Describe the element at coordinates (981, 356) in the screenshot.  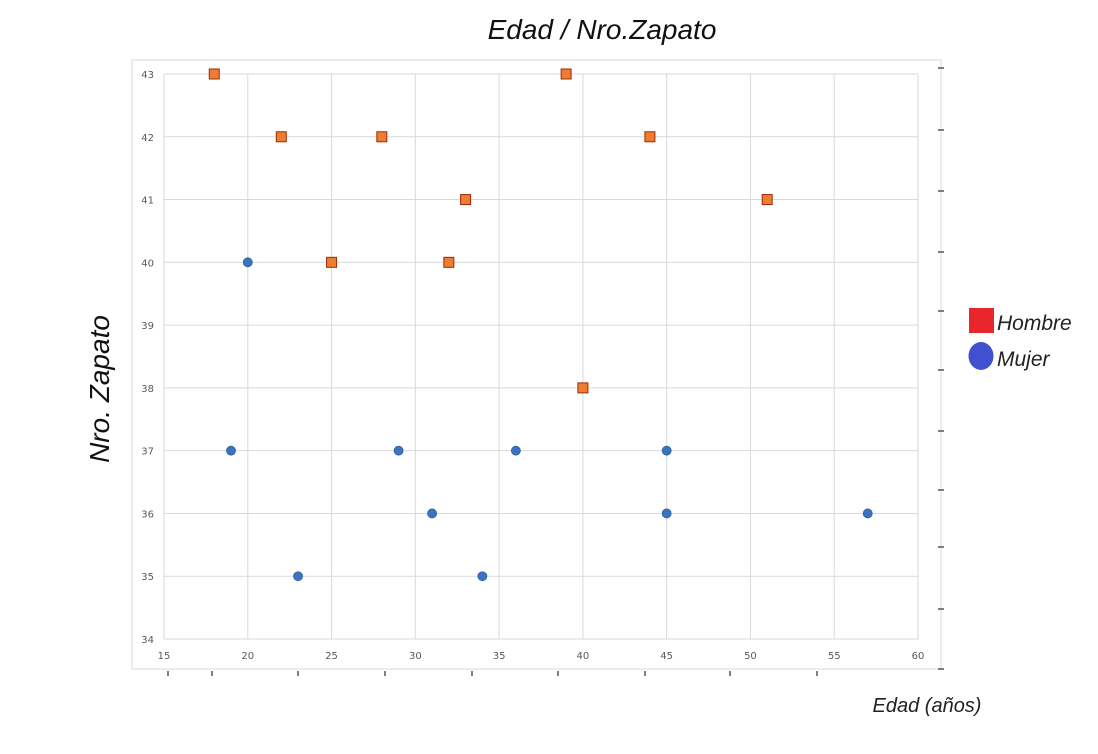
I see `legend-swatch-mujer` at that location.